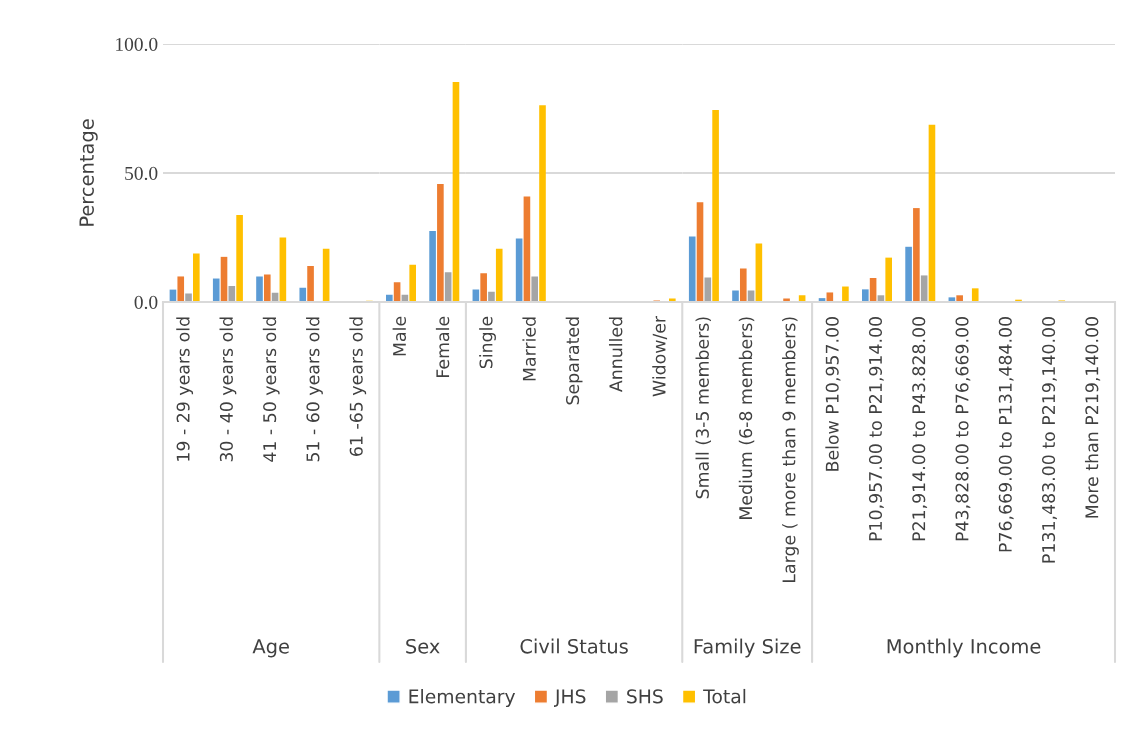 This screenshot has height=729, width=1134. Describe the element at coordinates (963, 429) in the screenshot. I see `x-tick-label: P43,828.00 to P76,669.00` at that location.